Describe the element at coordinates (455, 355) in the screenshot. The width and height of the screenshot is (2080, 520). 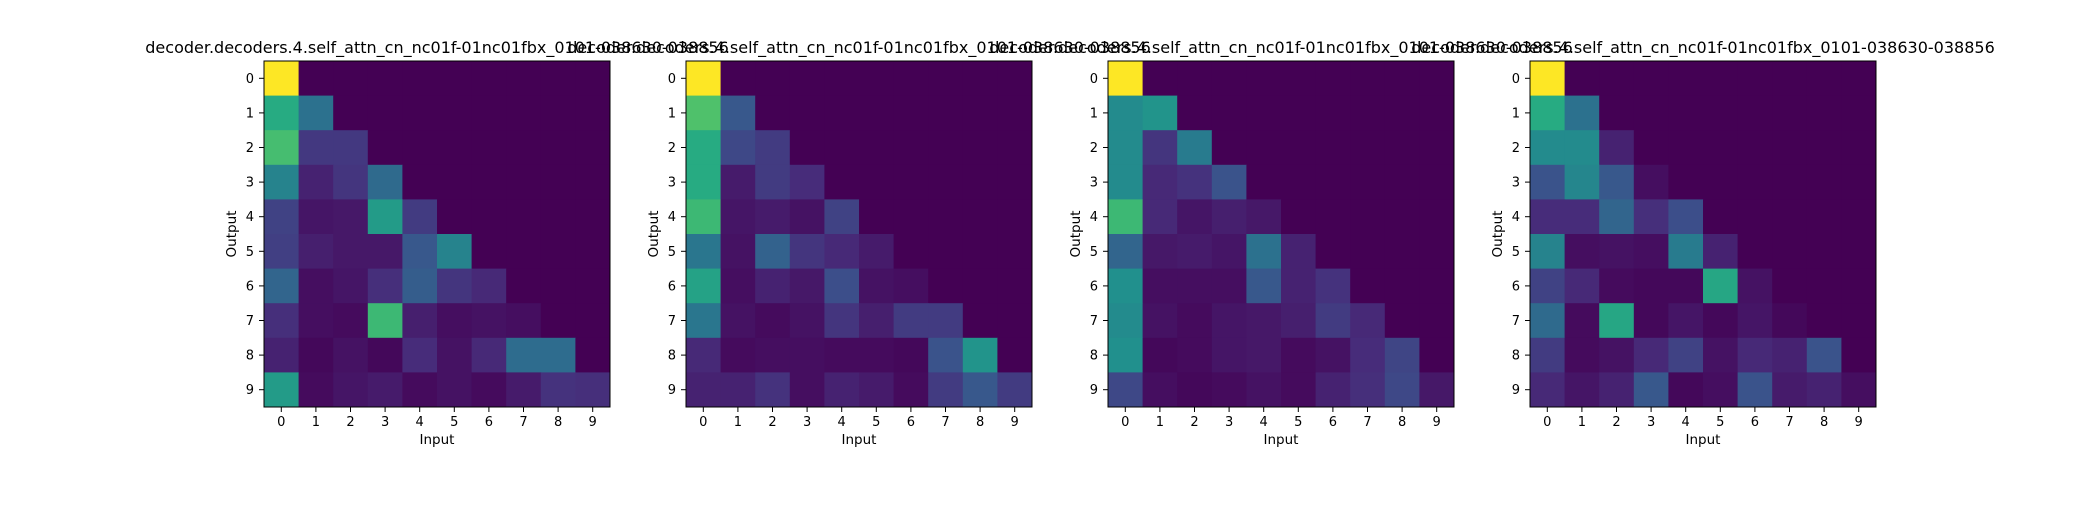
I see `heatmap-cell-r8-c5` at that location.